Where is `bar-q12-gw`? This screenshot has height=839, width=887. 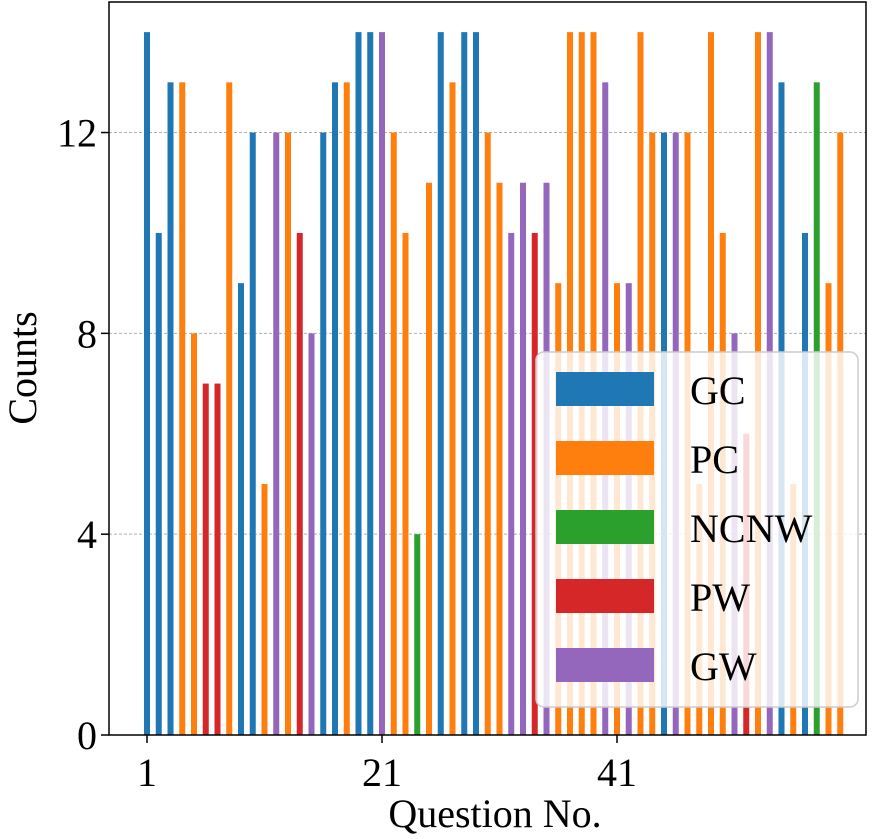
bar-q12-gw is located at coordinates (276, 433).